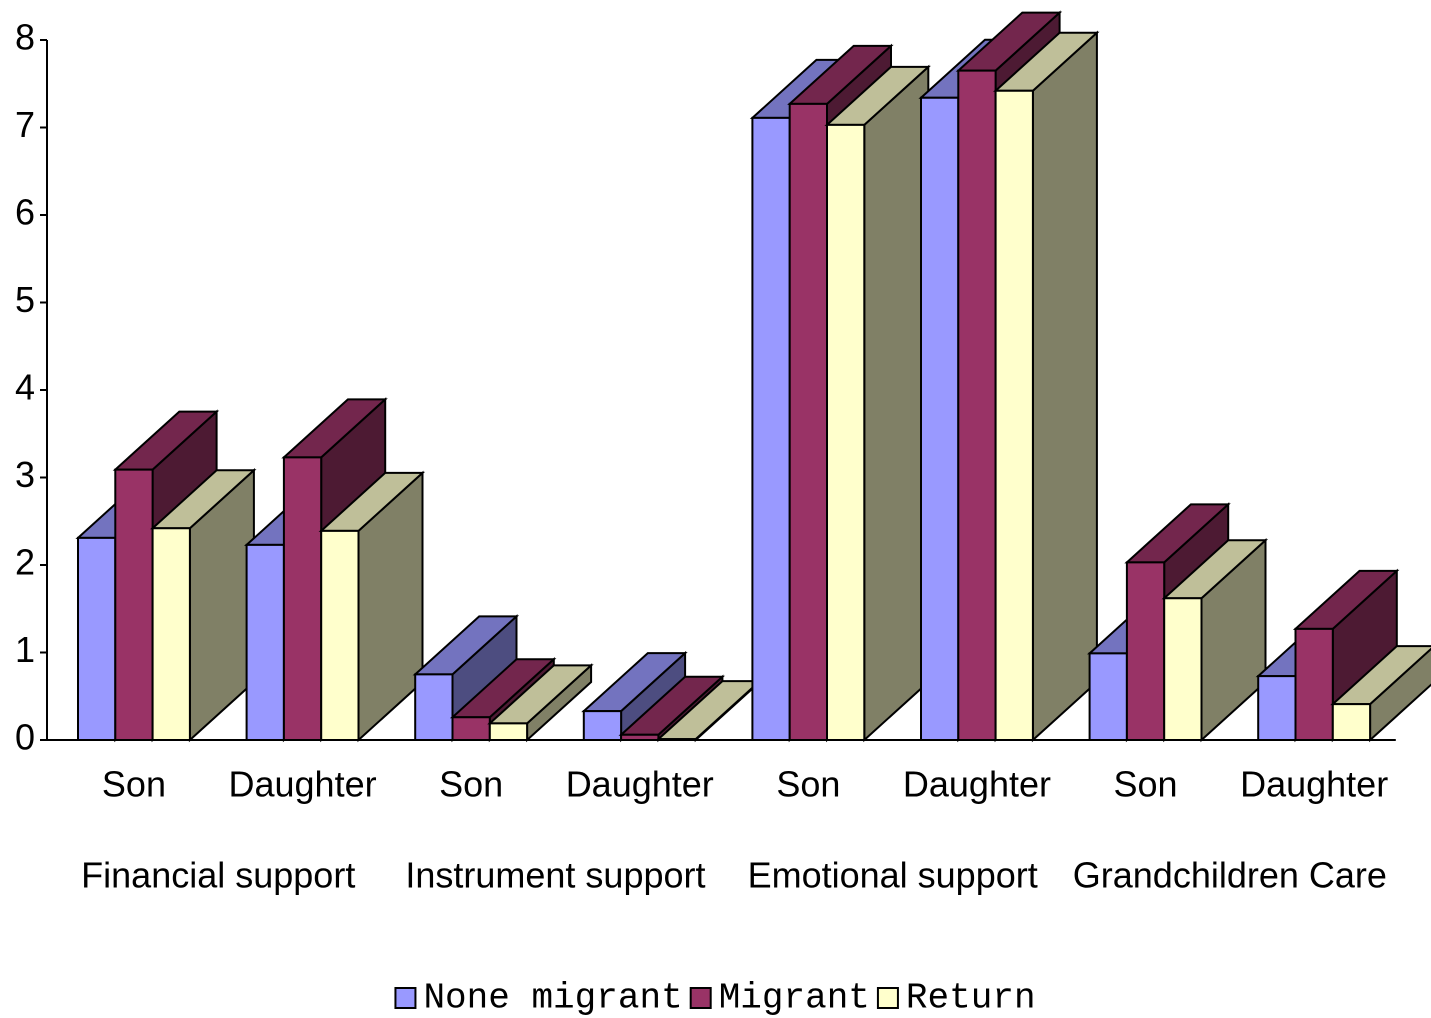 The image size is (1431, 1018). I want to click on y-tick-label: 1, so click(25, 649).